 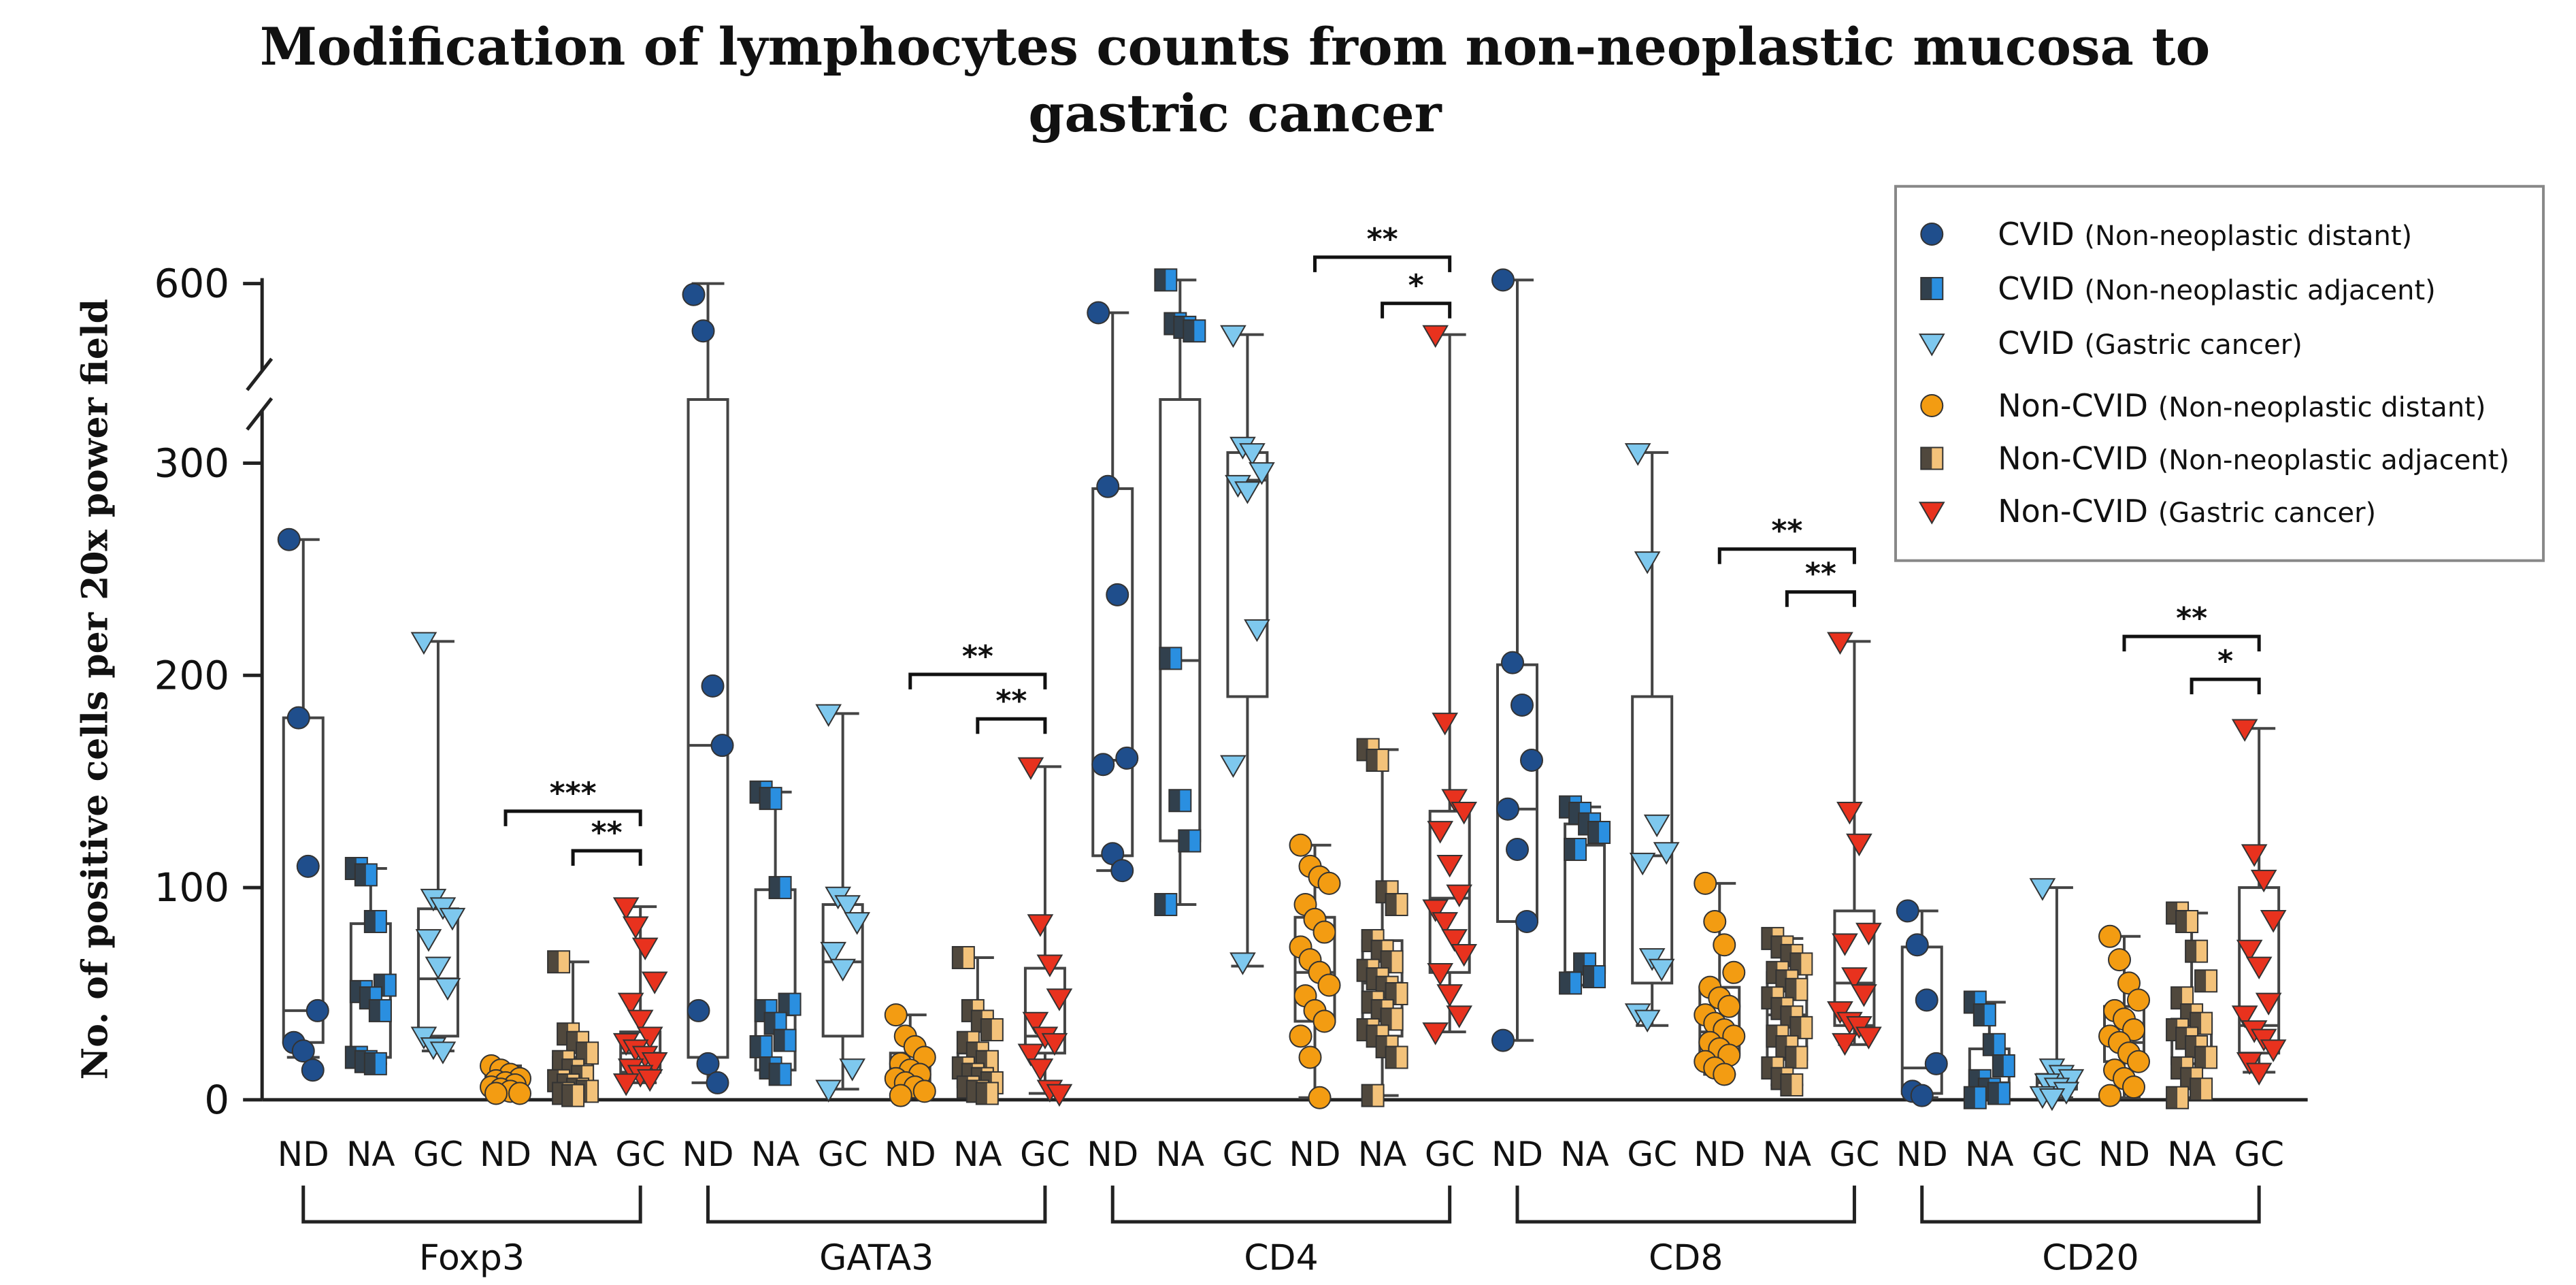 What do you see at coordinates (2253, 458) in the screenshot?
I see `legend-entry: Non-CVID (Non-neoplastic adjacent)` at bounding box center [2253, 458].